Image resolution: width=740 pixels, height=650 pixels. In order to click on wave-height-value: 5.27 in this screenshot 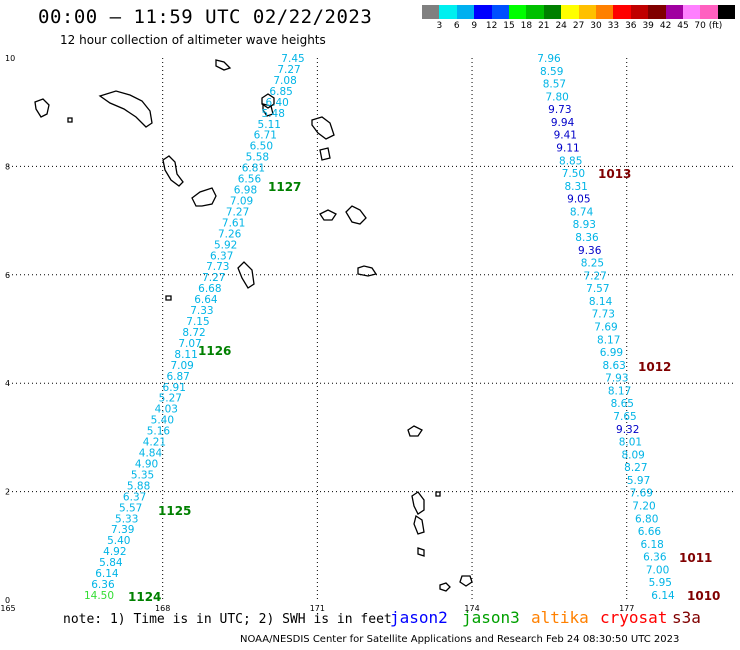, I will do `click(170, 399)`.